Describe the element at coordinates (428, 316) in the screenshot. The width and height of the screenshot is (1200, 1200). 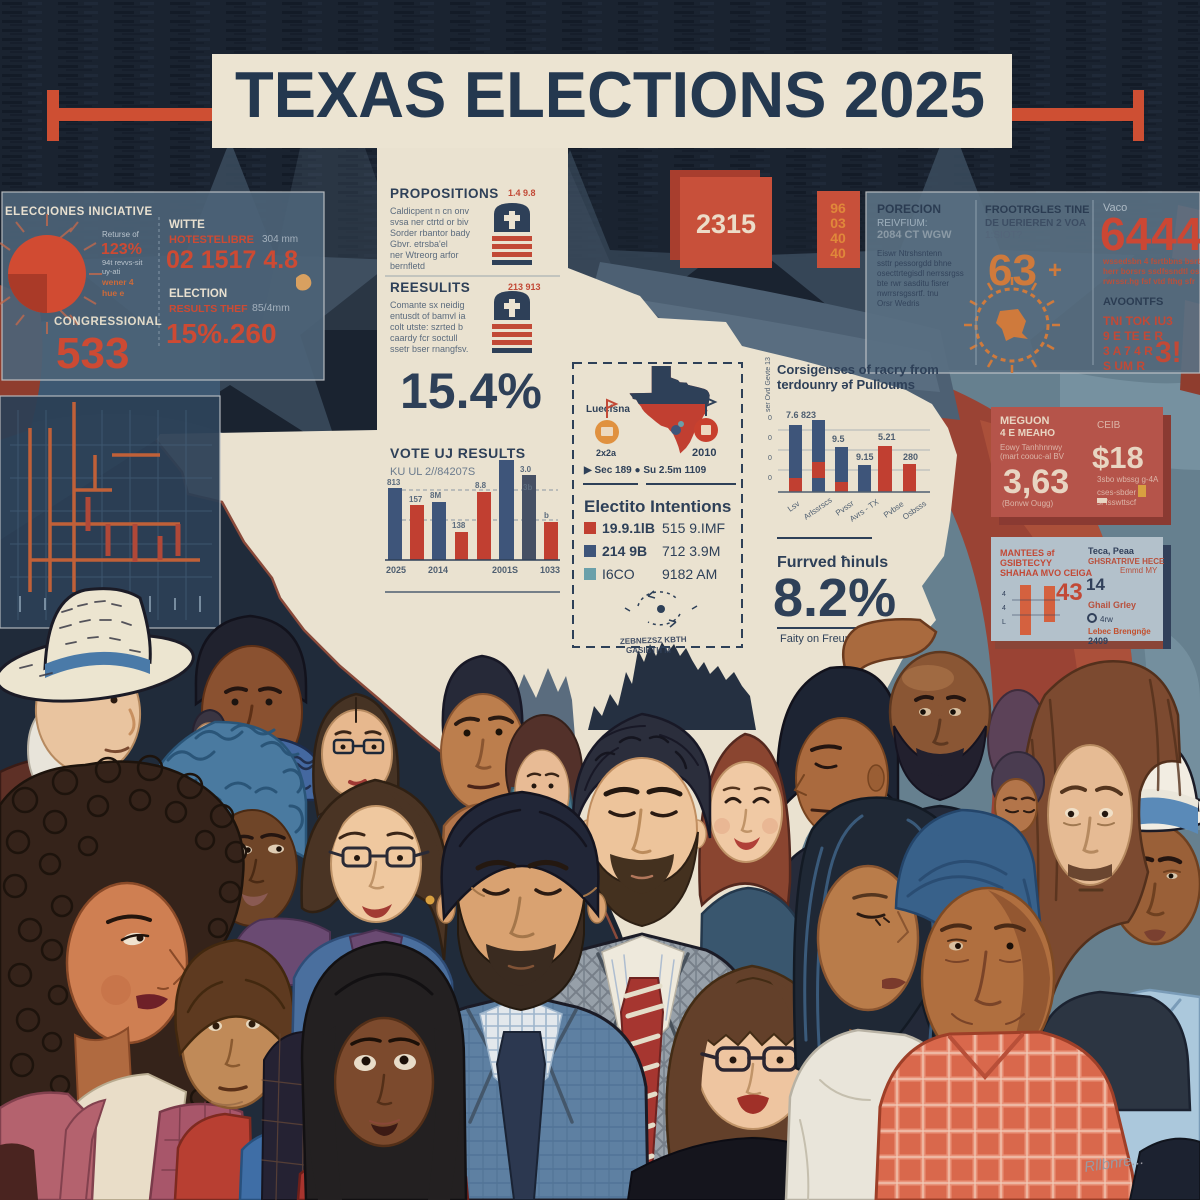
I see `svg-text: entusdt of bamvl ia` at that location.